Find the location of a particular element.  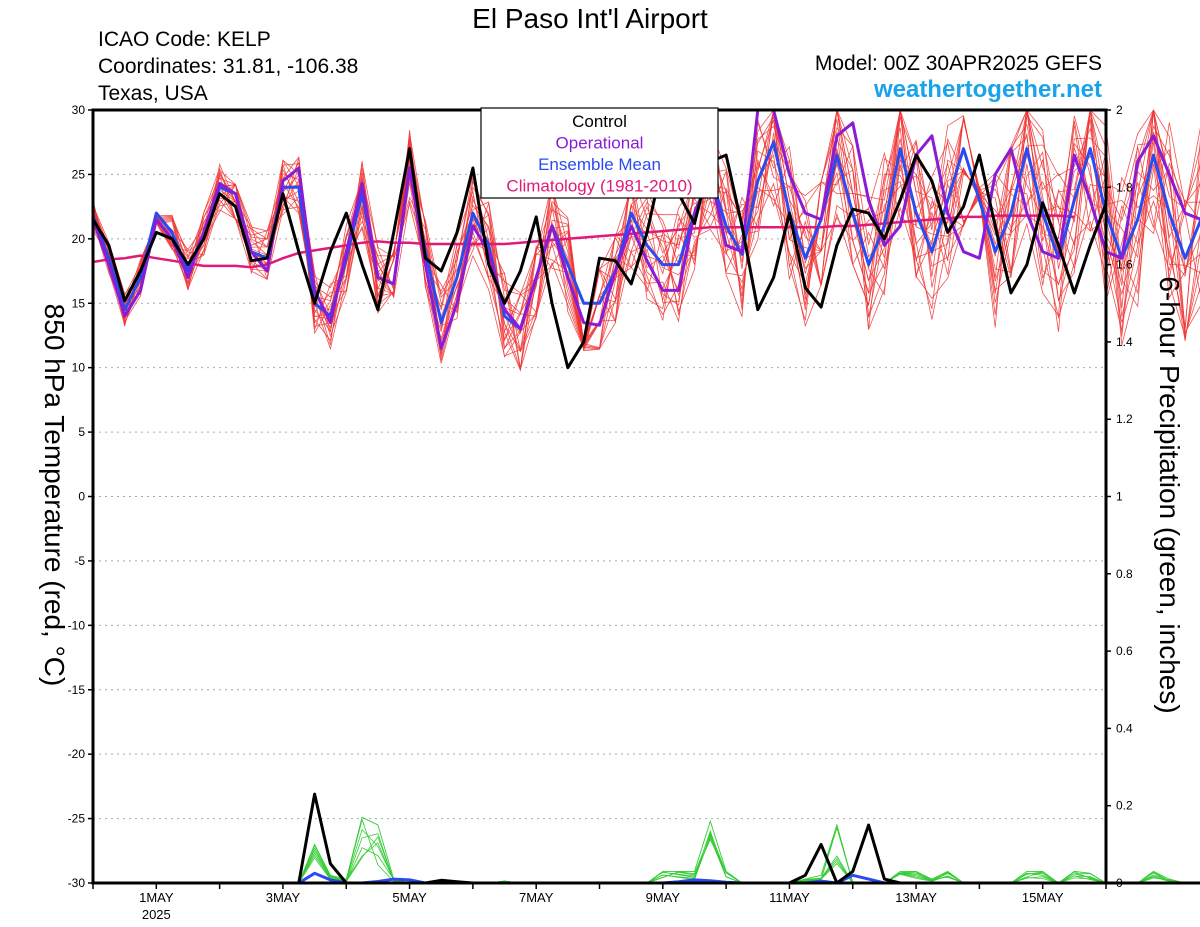

legend-entry: Control is located at coordinates (599, 121).